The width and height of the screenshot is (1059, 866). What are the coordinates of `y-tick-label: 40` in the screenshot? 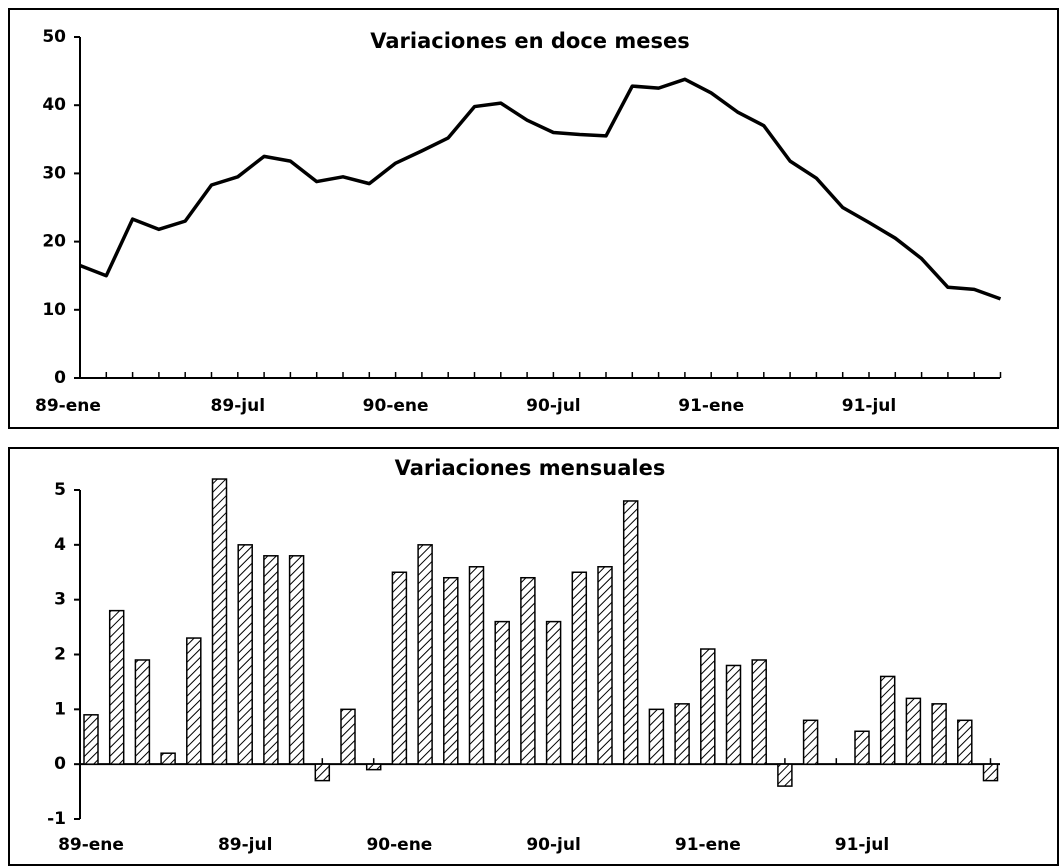 It's located at (54, 105).